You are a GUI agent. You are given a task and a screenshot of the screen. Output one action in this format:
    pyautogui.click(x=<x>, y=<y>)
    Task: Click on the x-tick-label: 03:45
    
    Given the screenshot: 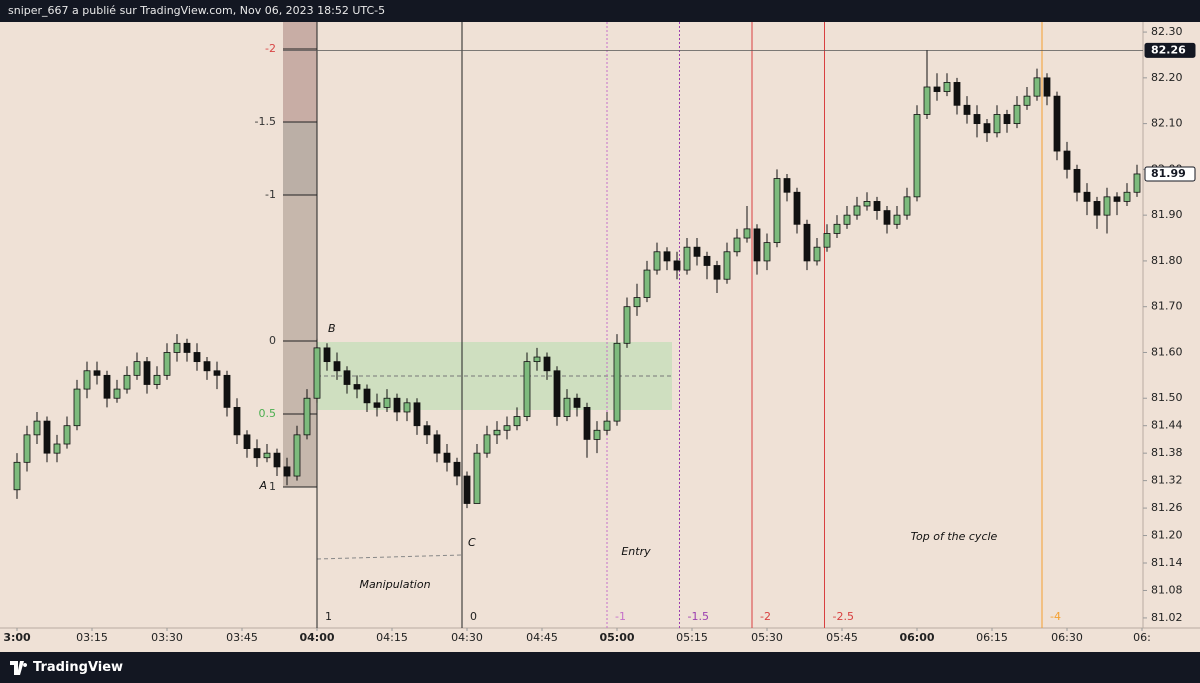 What is the action you would take?
    pyautogui.click(x=242, y=637)
    